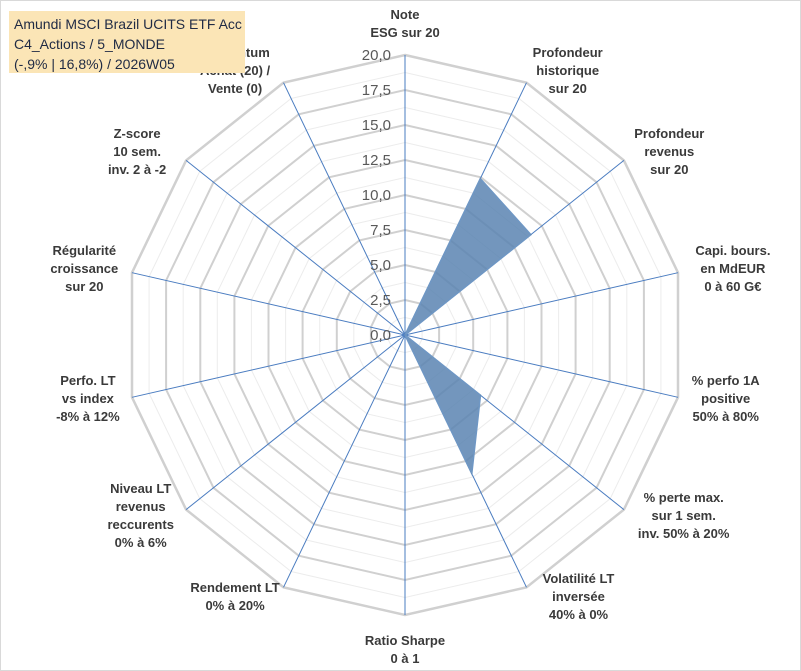 This screenshot has width=801, height=671. Describe the element at coordinates (669, 151) in the screenshot. I see `radar-axis-label: Profondeur revenus sur 20` at that location.